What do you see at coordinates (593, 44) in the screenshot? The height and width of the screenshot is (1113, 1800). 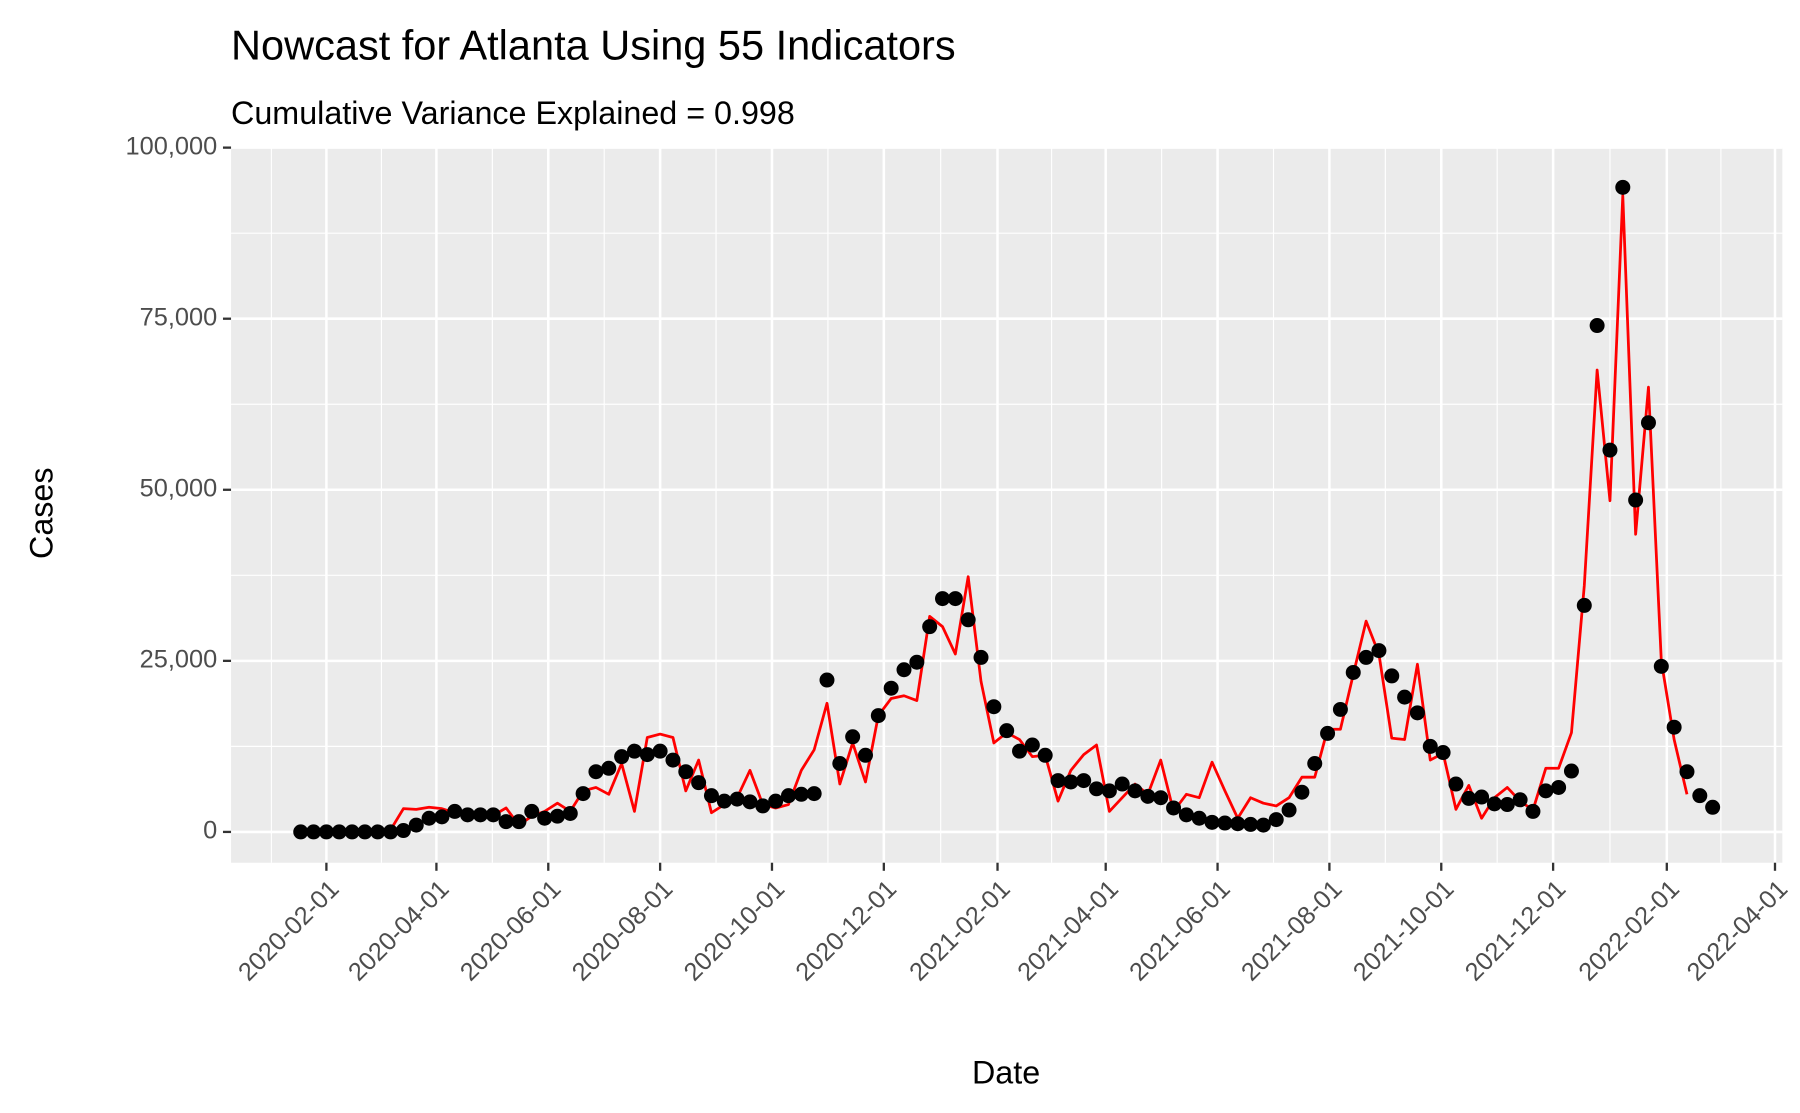 I see `chart-title: Nowcast for Atlanta Using 55 Indicators` at bounding box center [593, 44].